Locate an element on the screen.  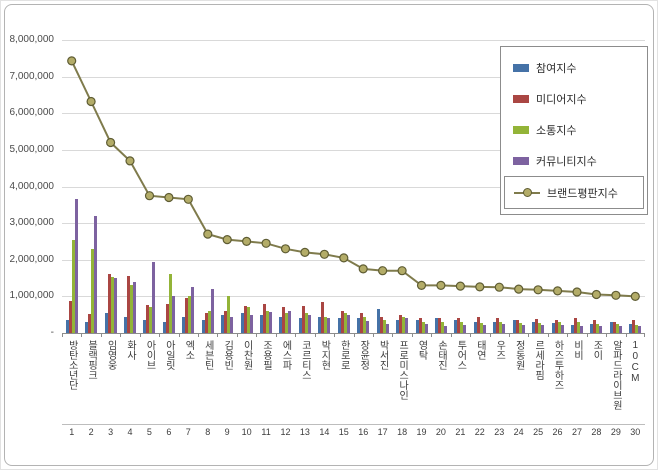
x-axis-label: 박서진 is located at coordinates (383, 355).